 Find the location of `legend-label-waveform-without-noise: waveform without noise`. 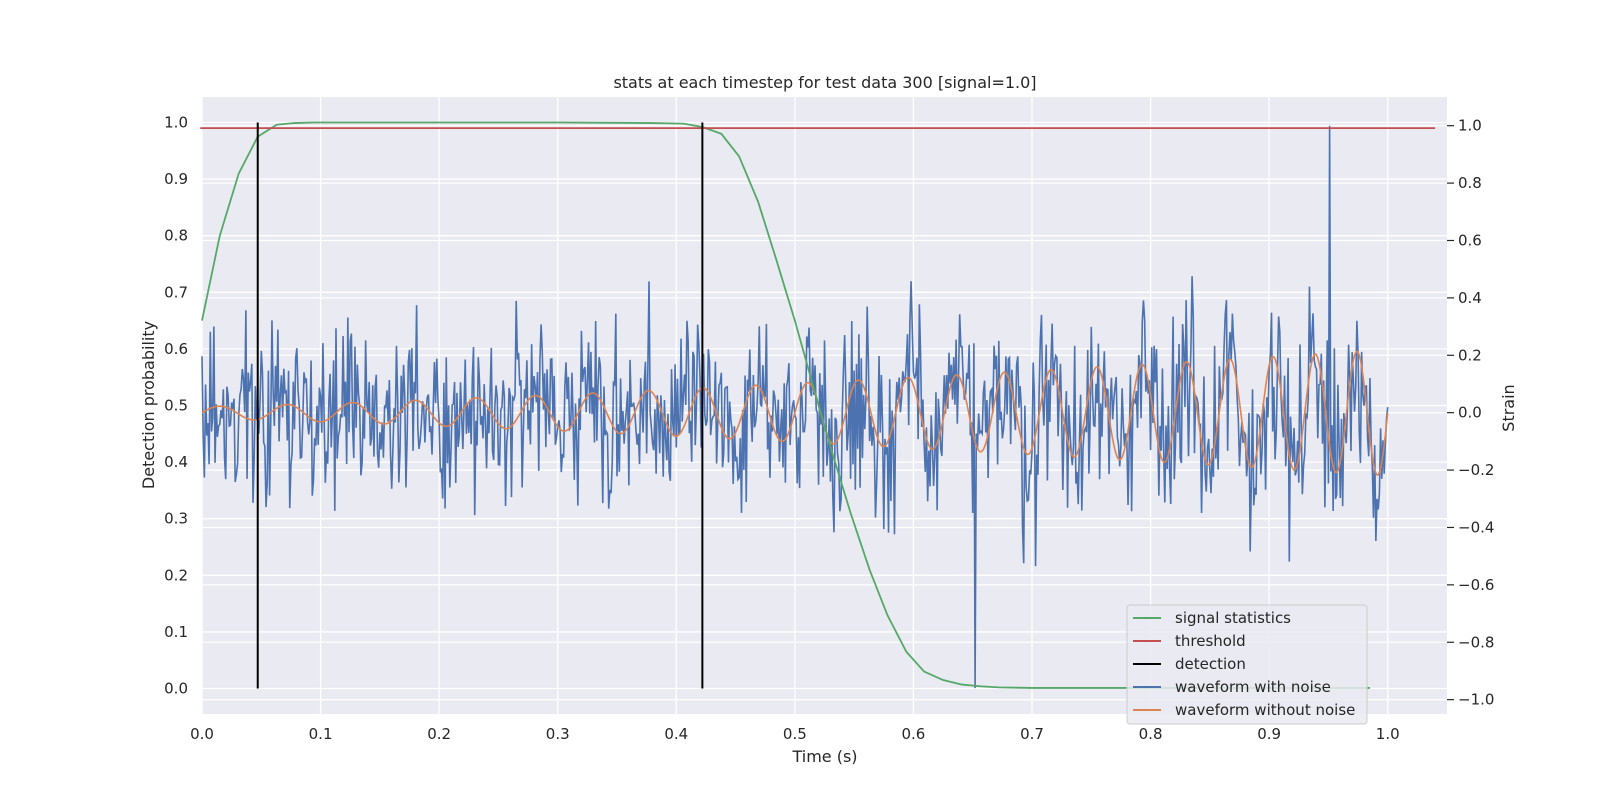

legend-label-waveform-without-noise: waveform without noise is located at coordinates (1265, 710).